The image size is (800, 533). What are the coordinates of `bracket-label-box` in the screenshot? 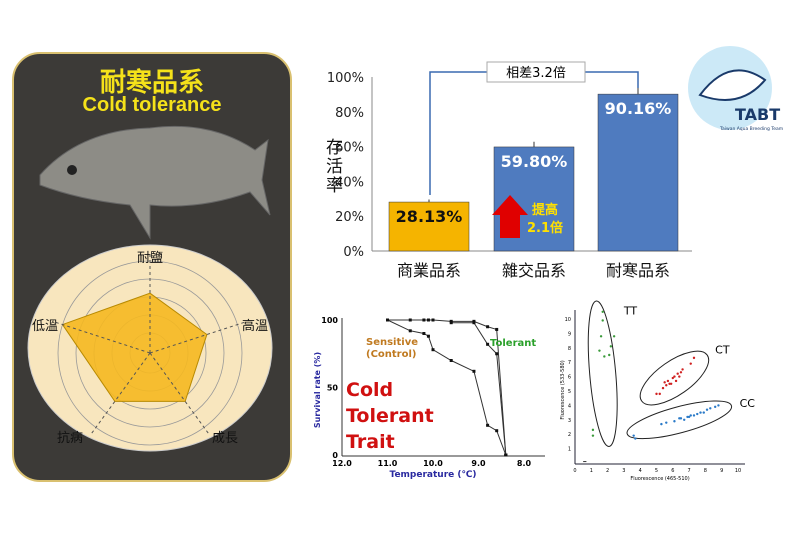 It's located at (536, 72).